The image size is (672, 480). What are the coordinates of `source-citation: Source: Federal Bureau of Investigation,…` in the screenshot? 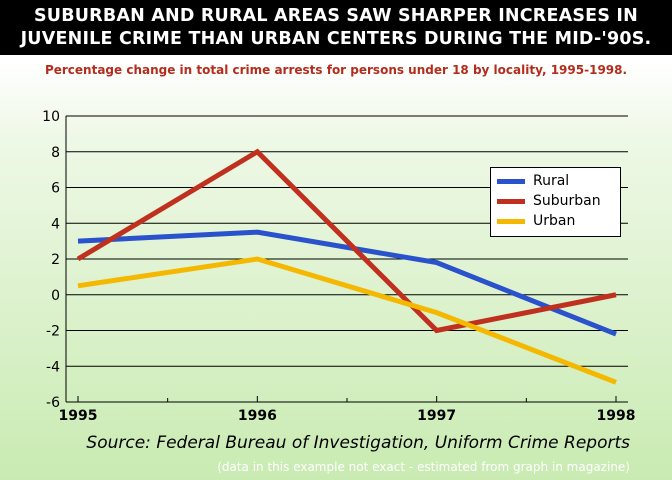 It's located at (358, 443).